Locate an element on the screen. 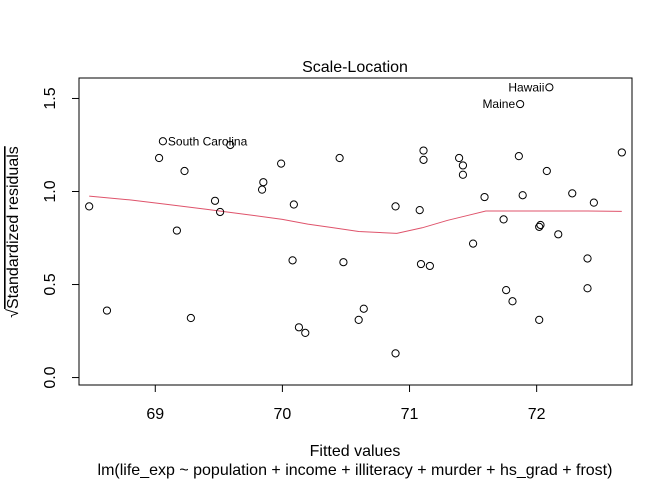  x-axis: 69 70 71 72 is located at coordinates (346, 403).